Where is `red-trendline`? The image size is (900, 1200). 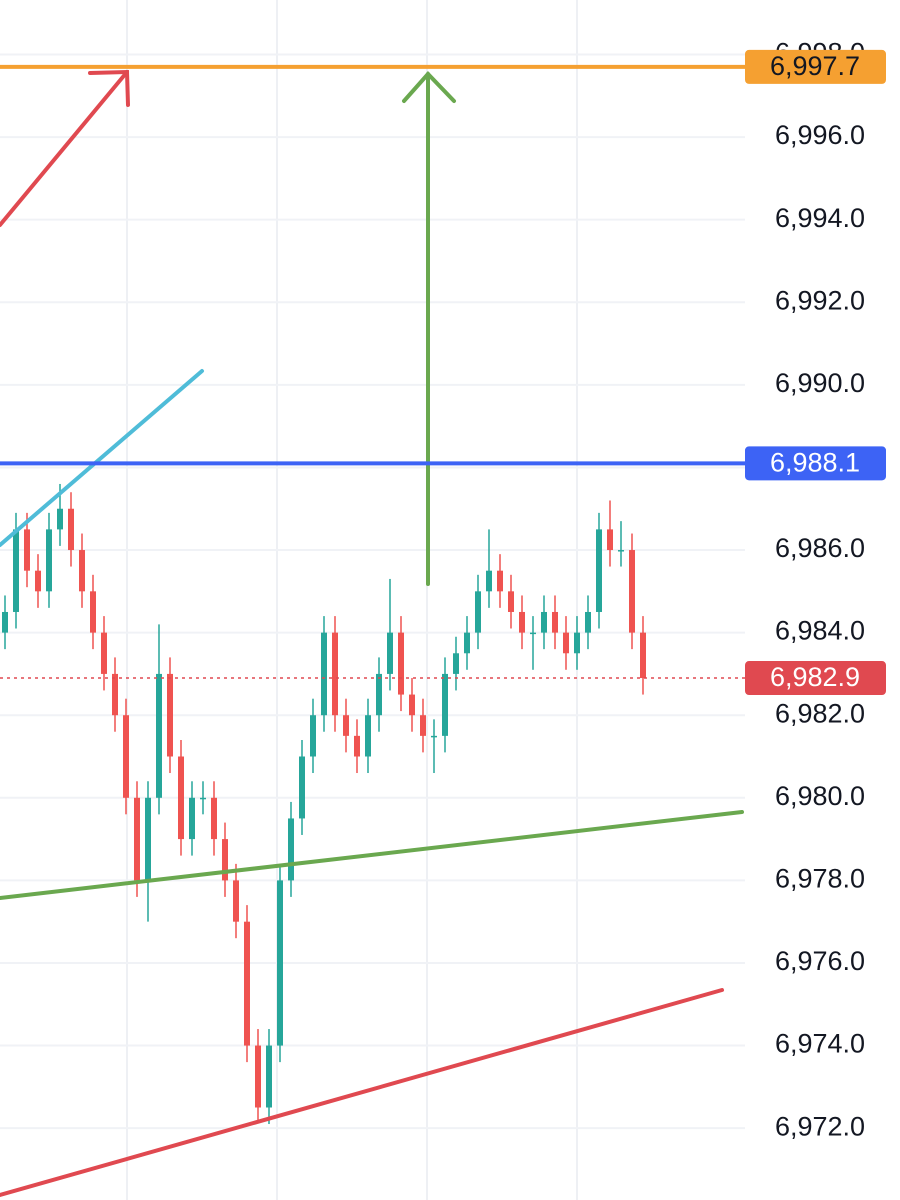 red-trendline is located at coordinates (362, 1092).